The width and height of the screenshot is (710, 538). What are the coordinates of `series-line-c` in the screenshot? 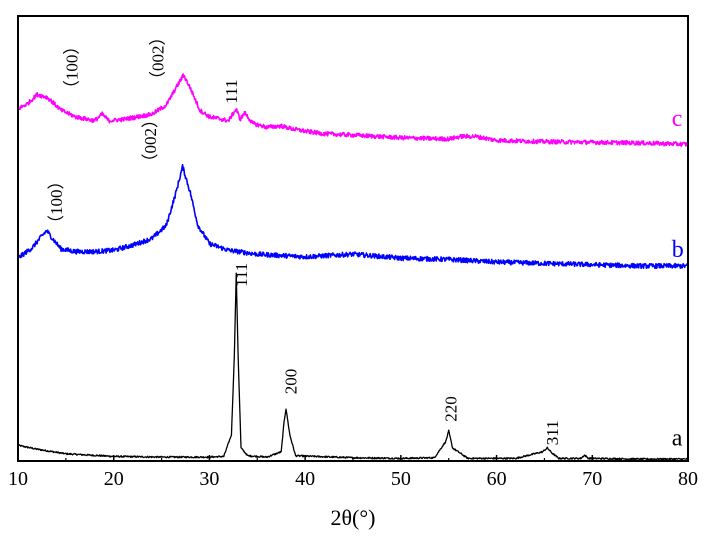 It's located at (353, 110).